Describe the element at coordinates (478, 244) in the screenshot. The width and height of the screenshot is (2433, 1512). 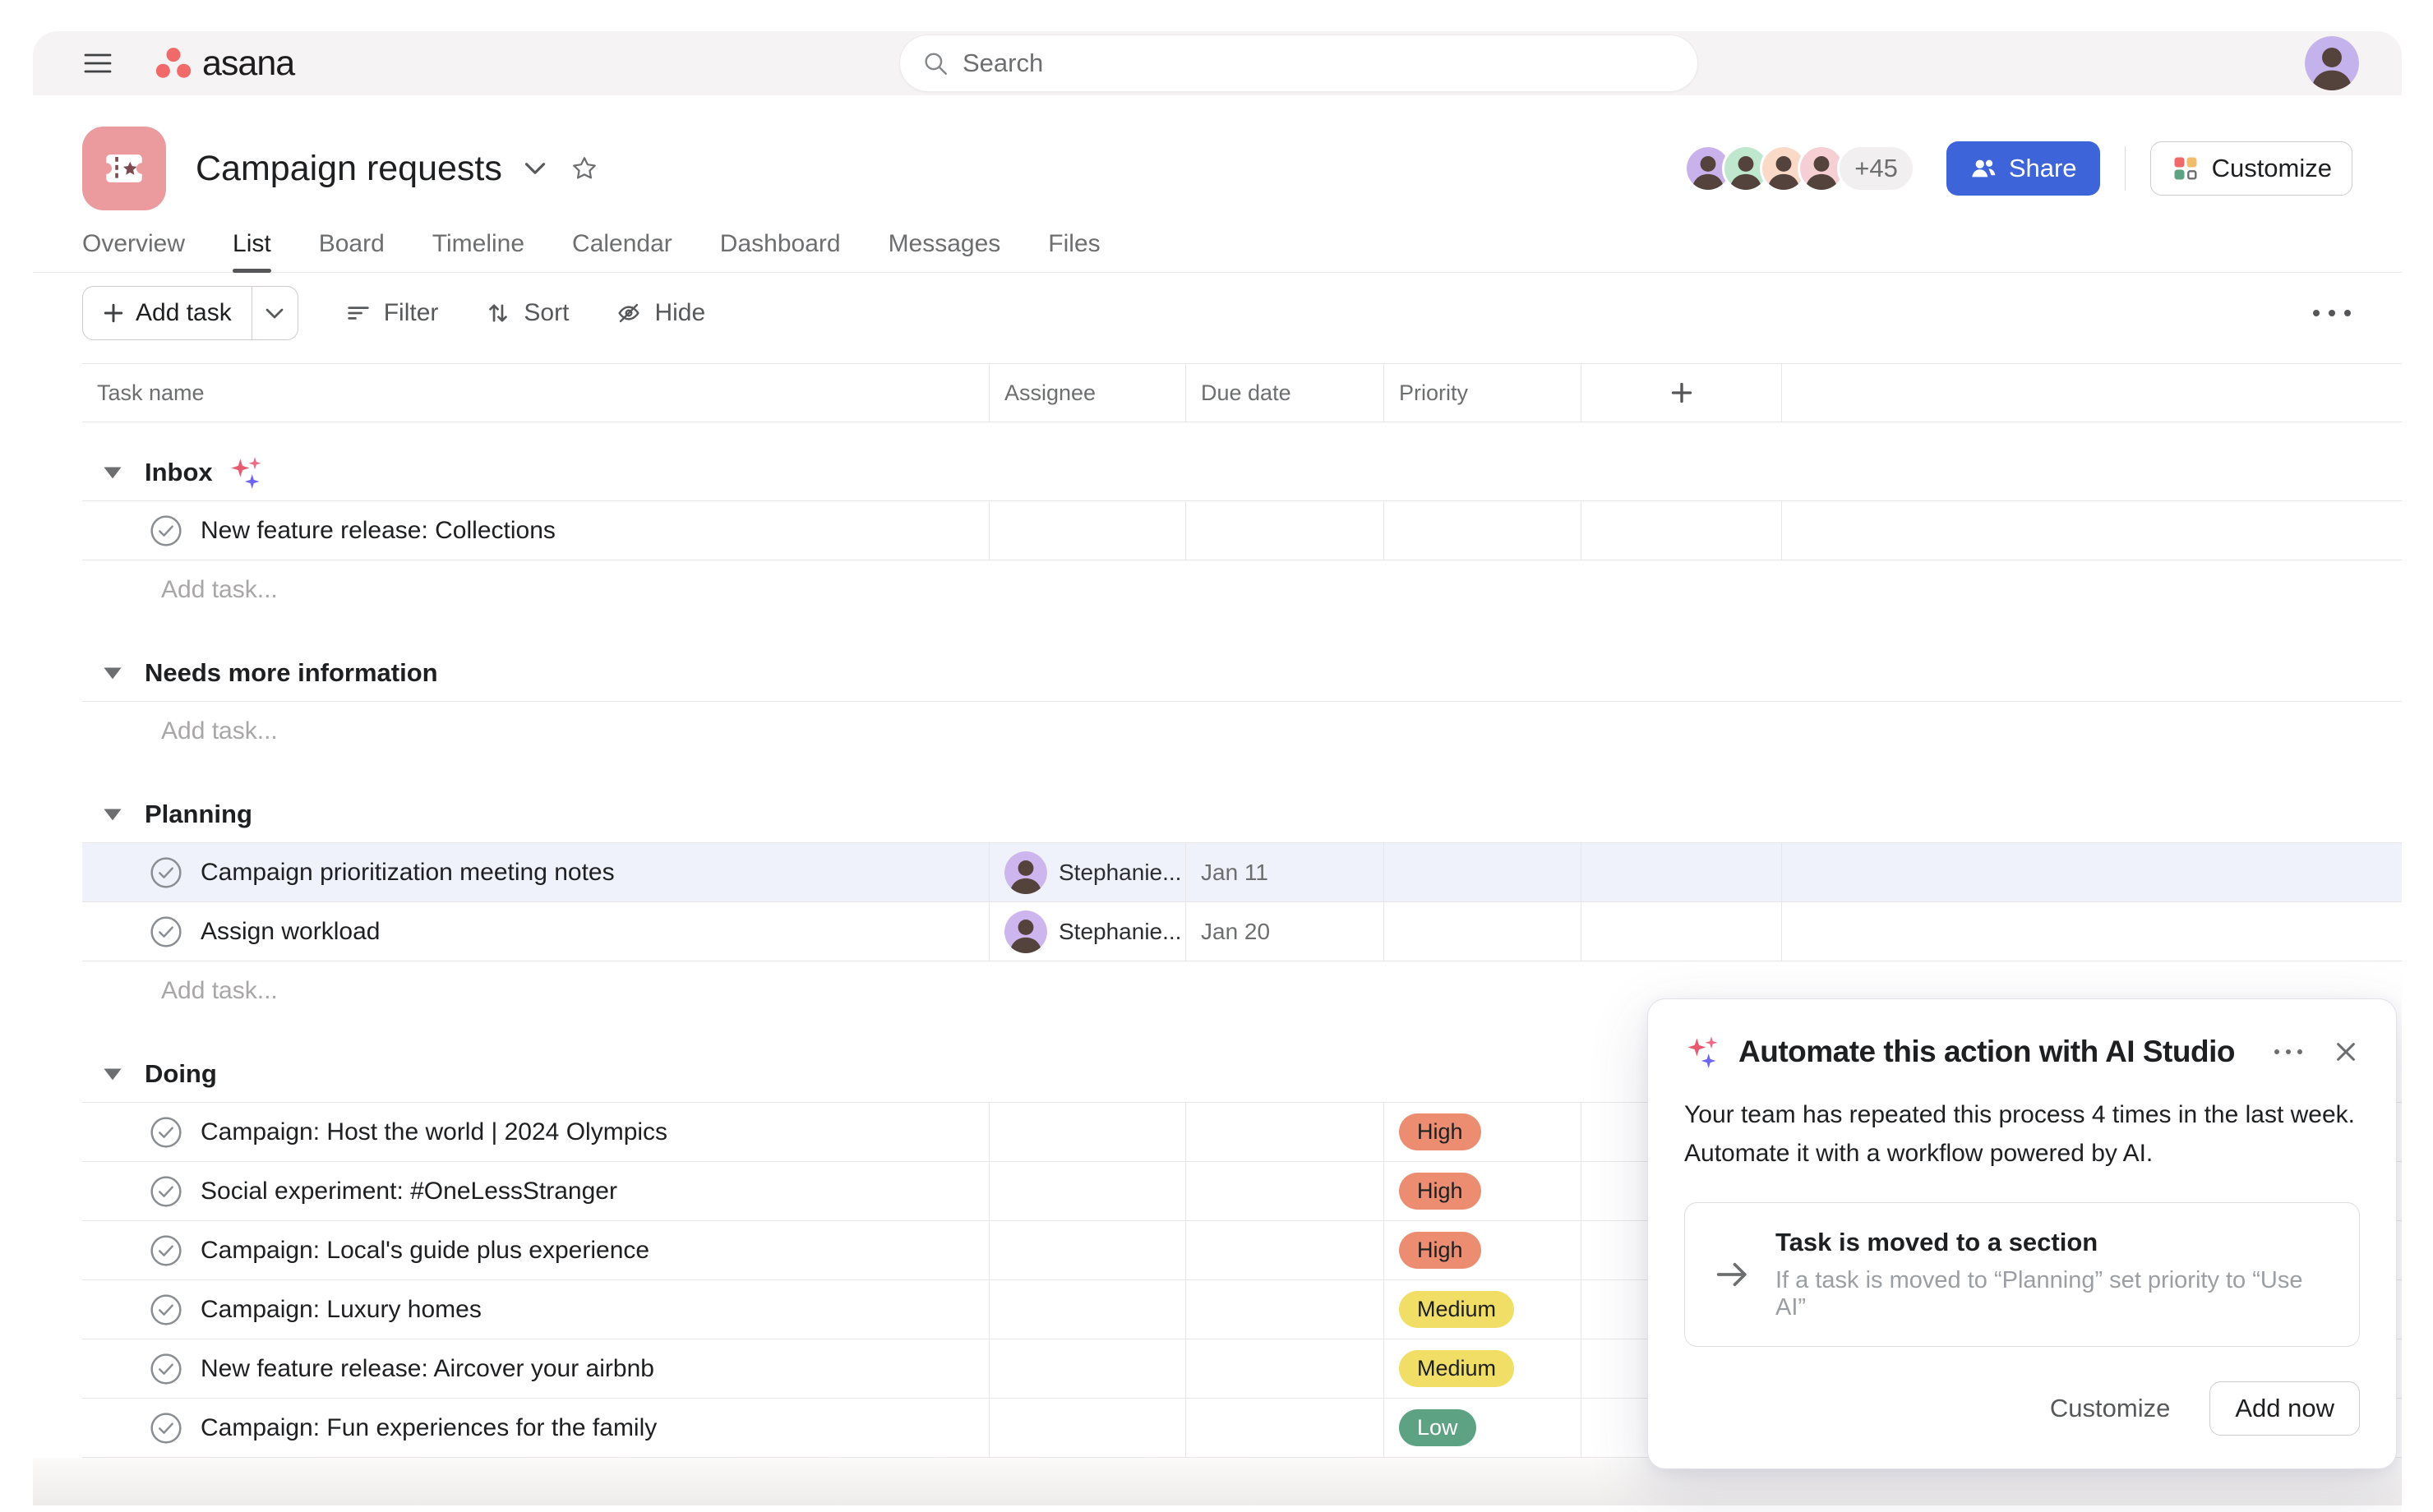
I see `tab-timeline: Timeline` at that location.